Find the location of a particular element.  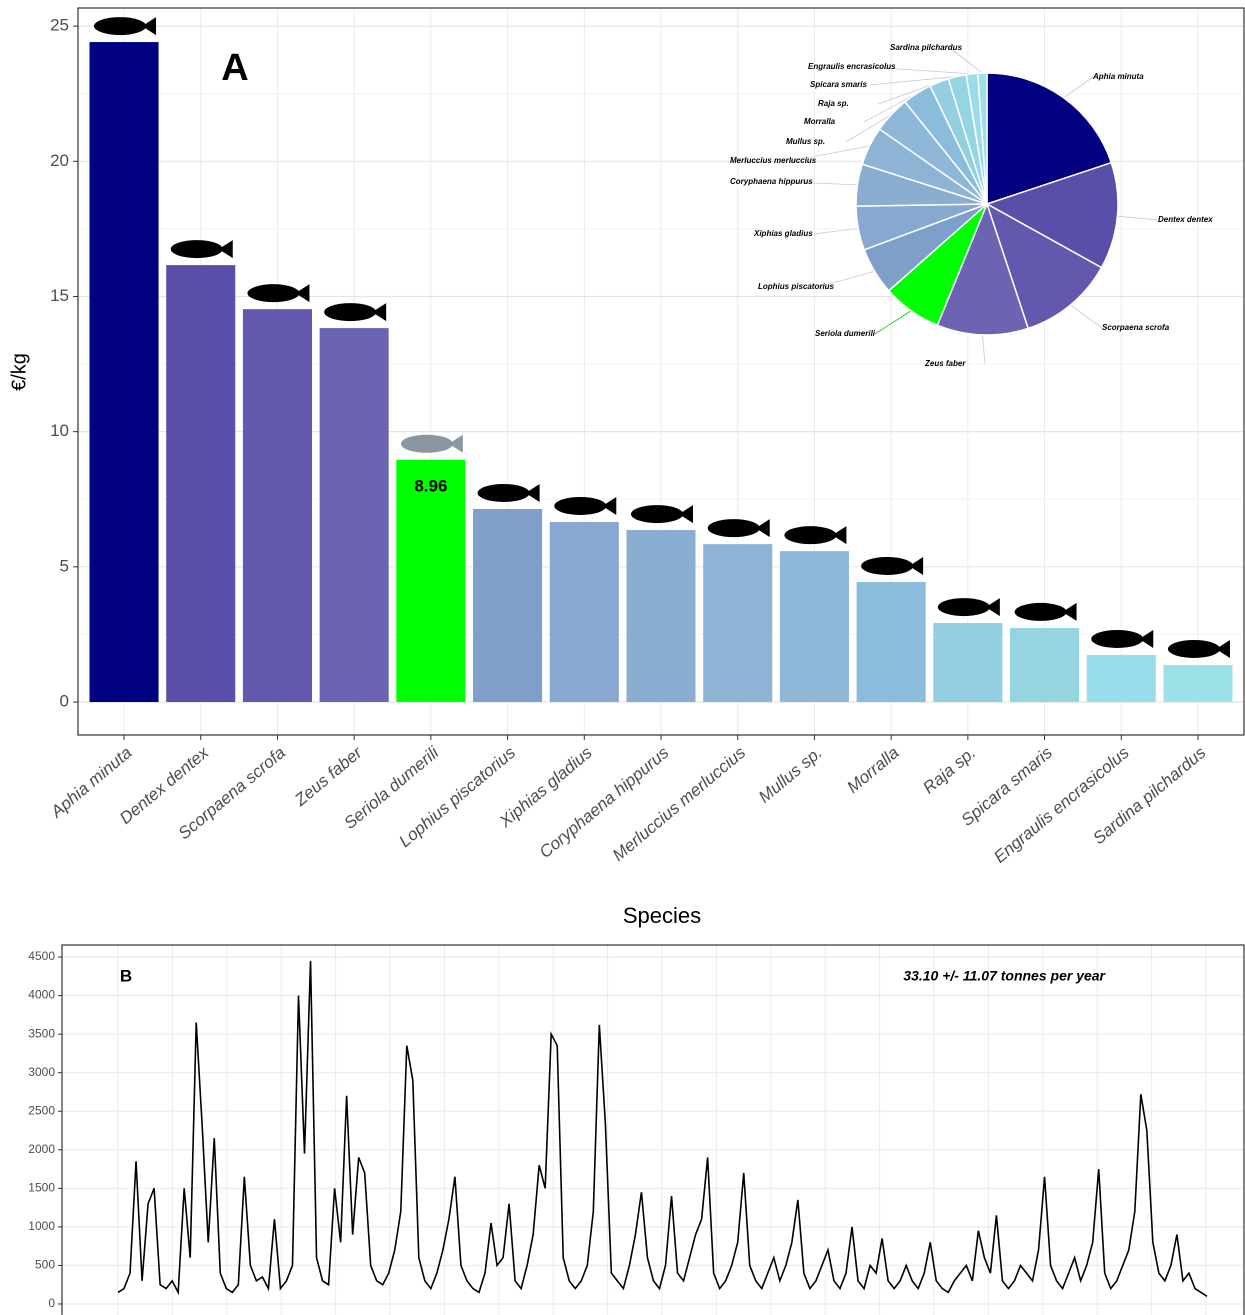

y-tick-label: 3000 is located at coordinates (41, 1072).